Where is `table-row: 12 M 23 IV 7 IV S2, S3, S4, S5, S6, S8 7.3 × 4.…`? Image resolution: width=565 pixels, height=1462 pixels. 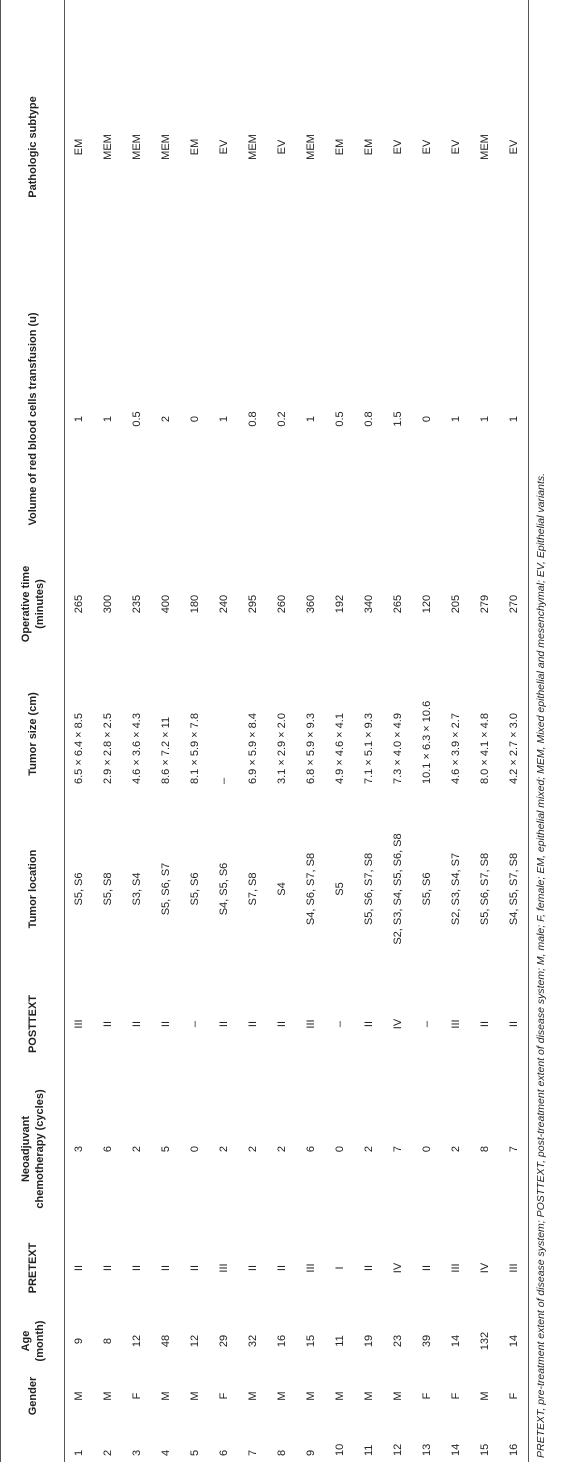
table-row: 12 M 23 IV 7 IV S2, S3, S4, S5, S6, S8 7.3 × 4.… is located at coordinates (398, 731).